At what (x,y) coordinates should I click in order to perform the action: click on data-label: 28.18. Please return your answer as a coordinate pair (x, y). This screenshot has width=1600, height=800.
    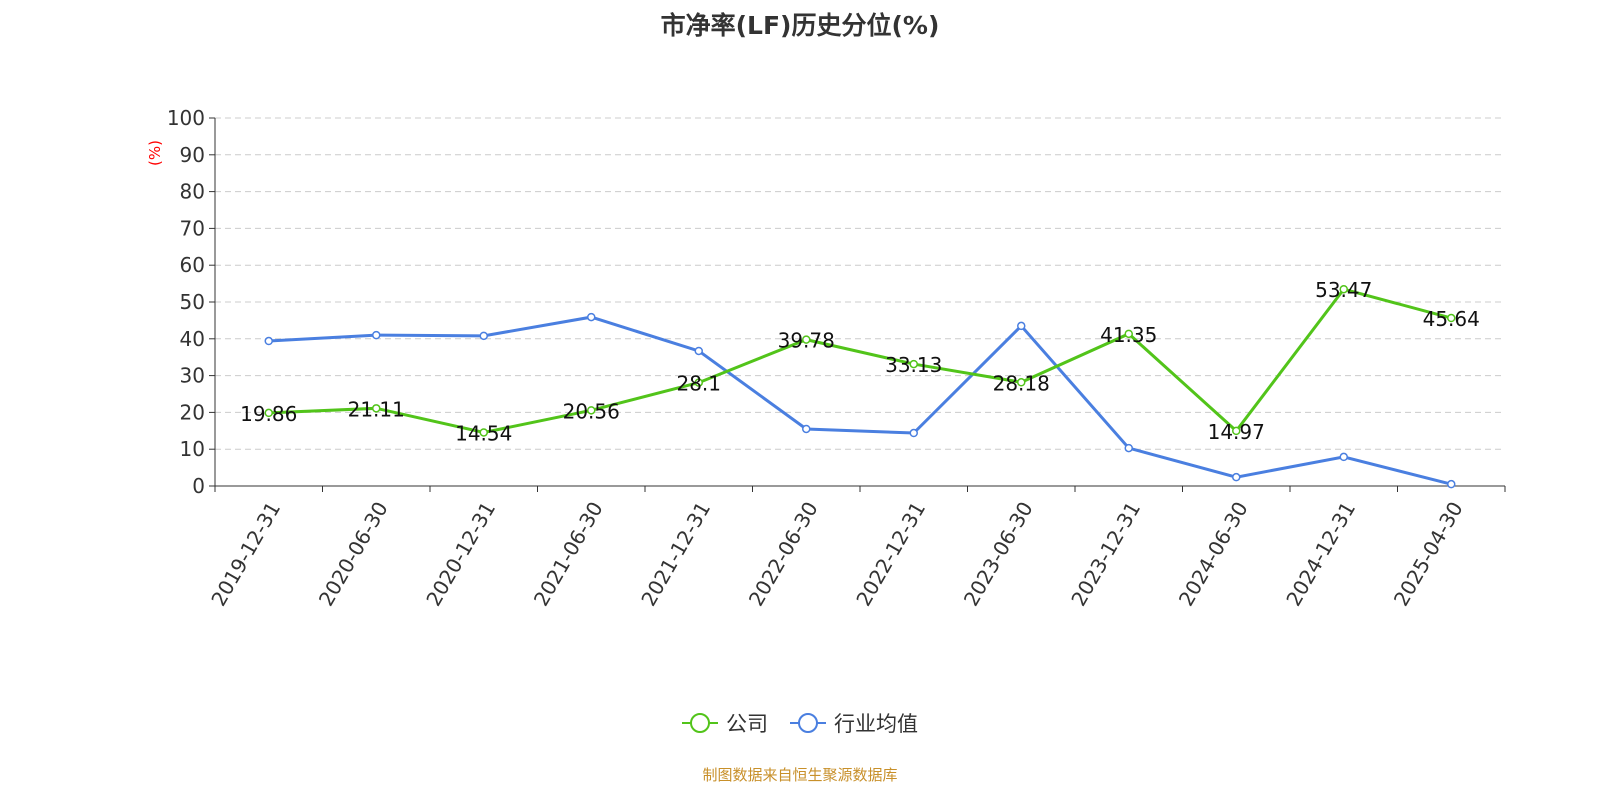
    Looking at the image, I should click on (1021, 383).